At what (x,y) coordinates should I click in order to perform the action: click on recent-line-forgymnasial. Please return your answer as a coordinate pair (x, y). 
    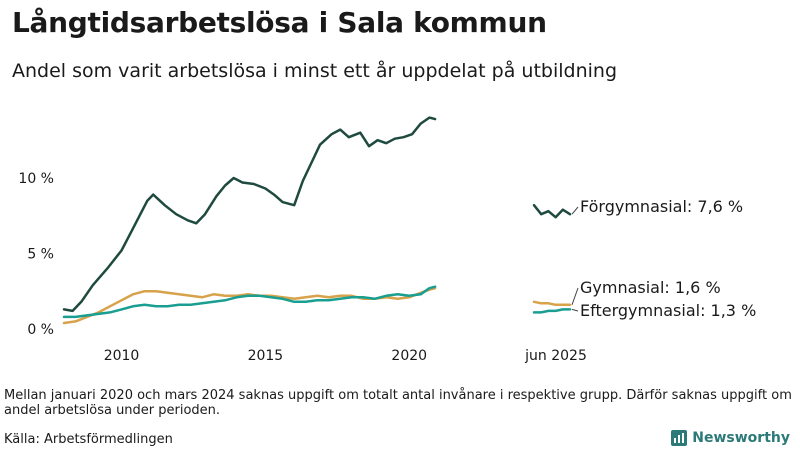
    Looking at the image, I should click on (552, 211).